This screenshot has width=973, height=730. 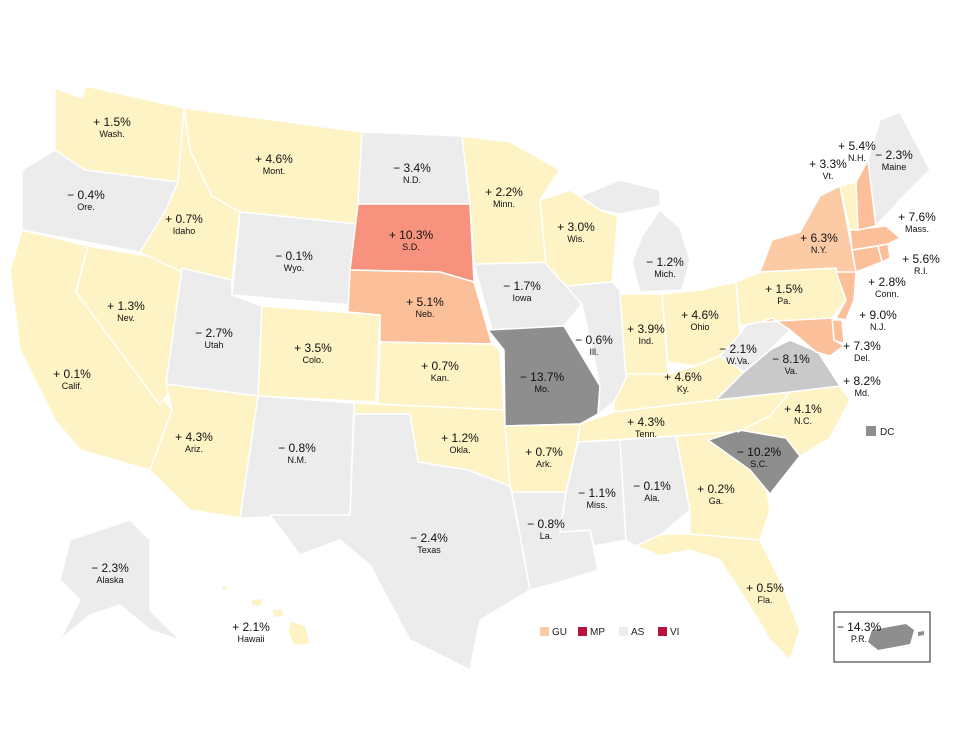 I want to click on label-value-nh: + 5.4%, so click(x=857, y=146).